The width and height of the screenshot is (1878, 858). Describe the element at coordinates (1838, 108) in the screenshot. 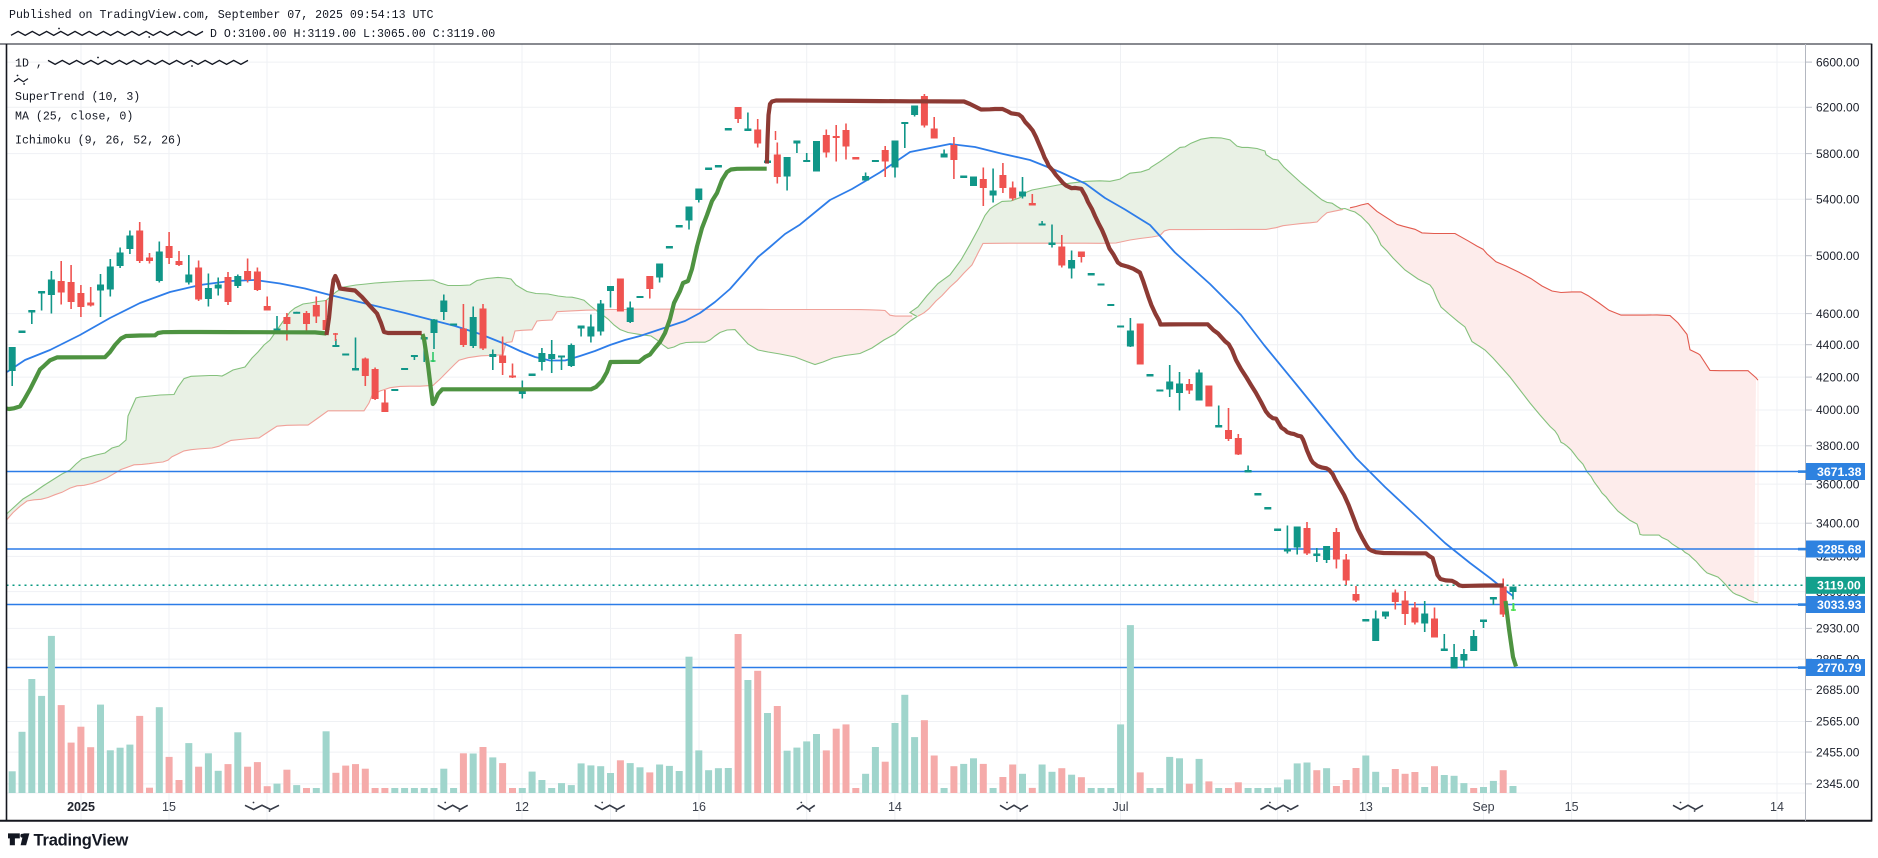

I see `svg-text: 6200.00` at that location.